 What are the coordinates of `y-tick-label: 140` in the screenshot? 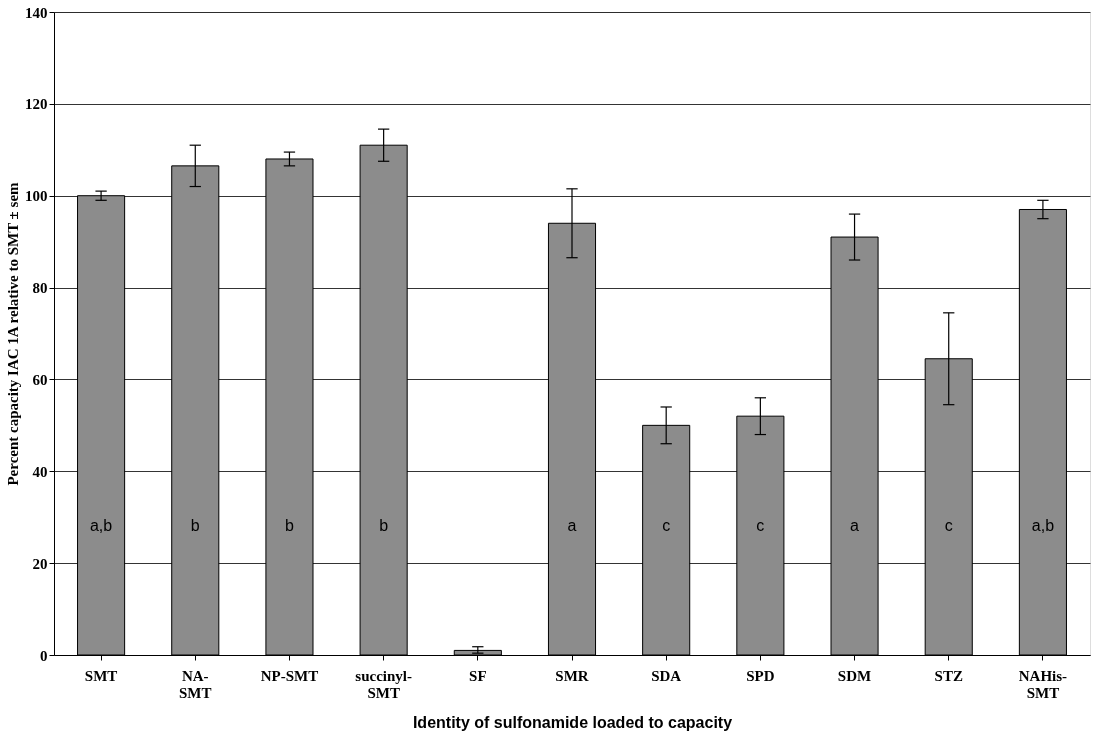 It's located at (36, 12).